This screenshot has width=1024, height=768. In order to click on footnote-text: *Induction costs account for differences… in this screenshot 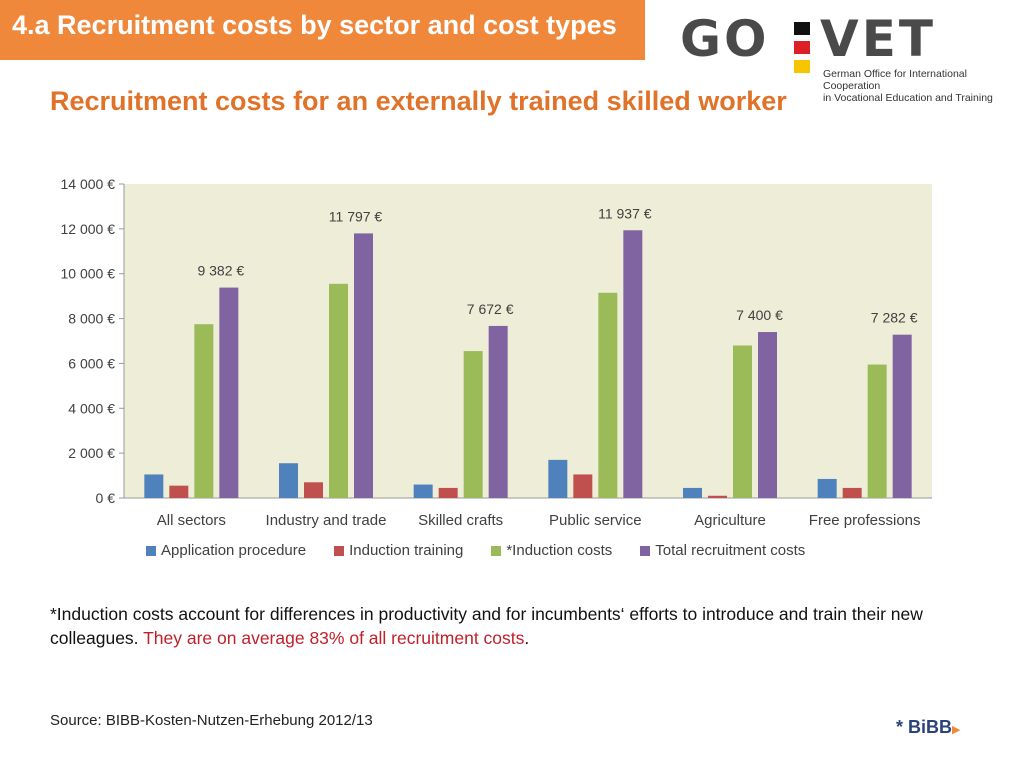, I will do `click(486, 626)`.